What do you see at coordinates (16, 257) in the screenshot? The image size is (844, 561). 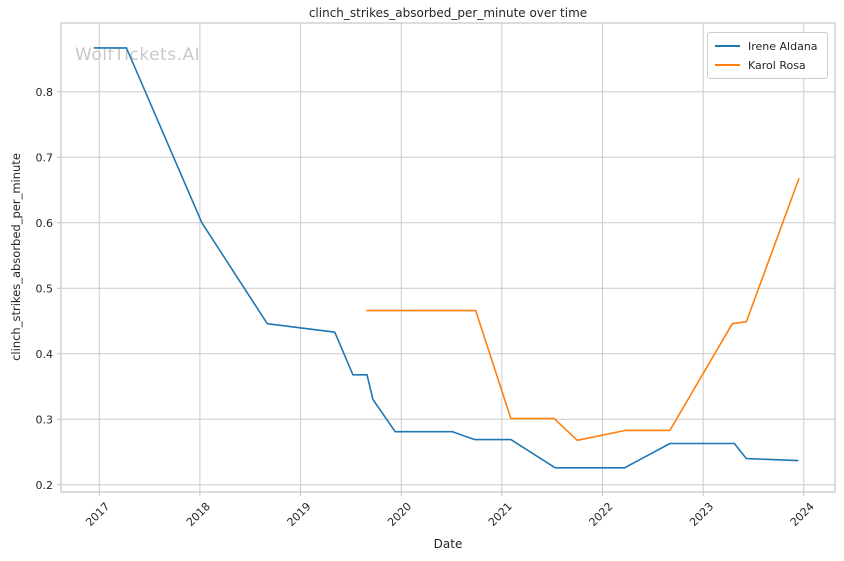 I see `y-axis-label: clinch_strikes_absorbed_per_minute` at bounding box center [16, 257].